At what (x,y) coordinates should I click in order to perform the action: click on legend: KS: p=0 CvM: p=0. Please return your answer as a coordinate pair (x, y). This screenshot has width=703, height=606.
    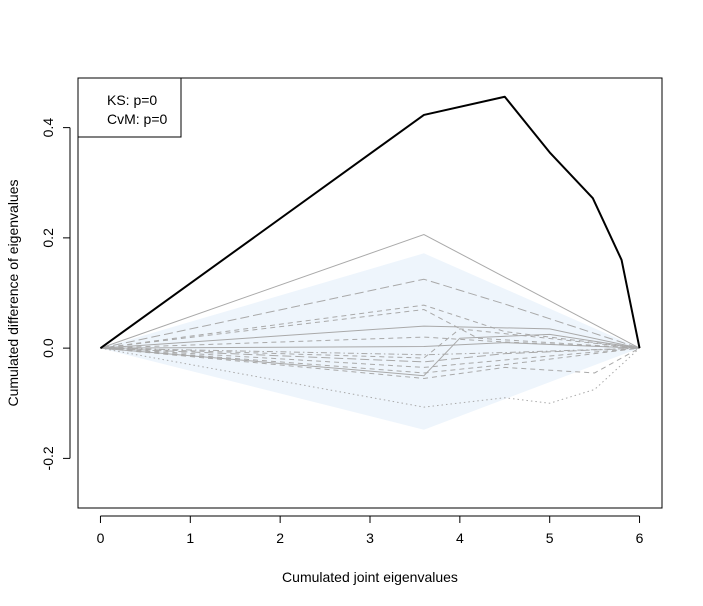
    Looking at the image, I should click on (129, 107).